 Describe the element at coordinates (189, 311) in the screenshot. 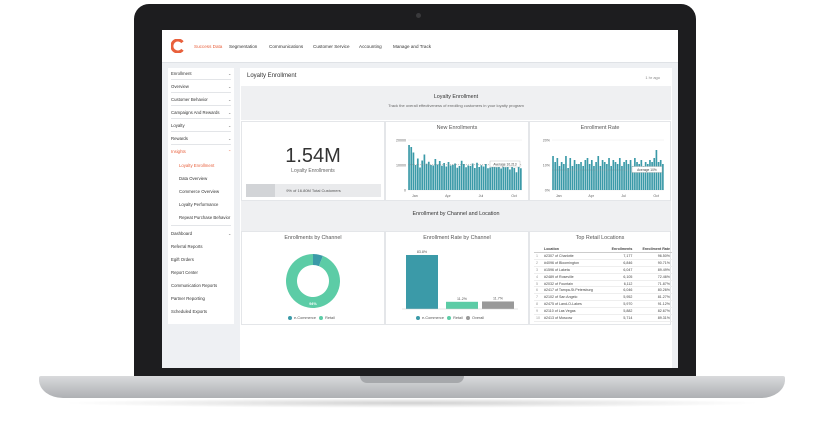

I see `sidebar-item-scheduled-exports: Scheduled Exports` at that location.